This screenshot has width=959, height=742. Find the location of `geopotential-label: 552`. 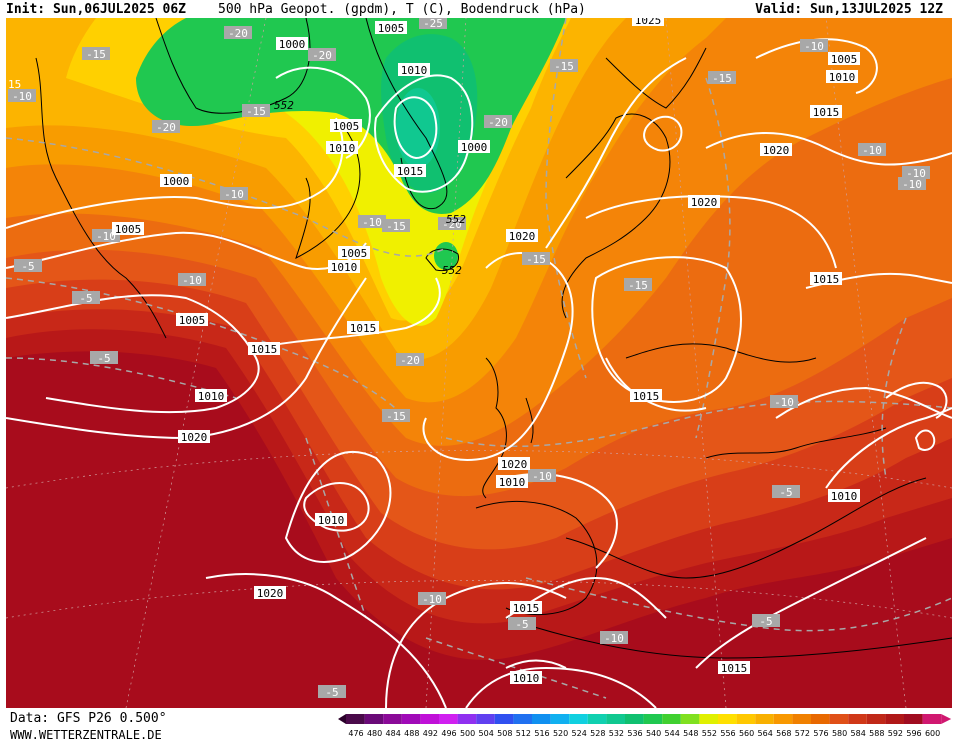

geopotential-label: 552 is located at coordinates (284, 105).